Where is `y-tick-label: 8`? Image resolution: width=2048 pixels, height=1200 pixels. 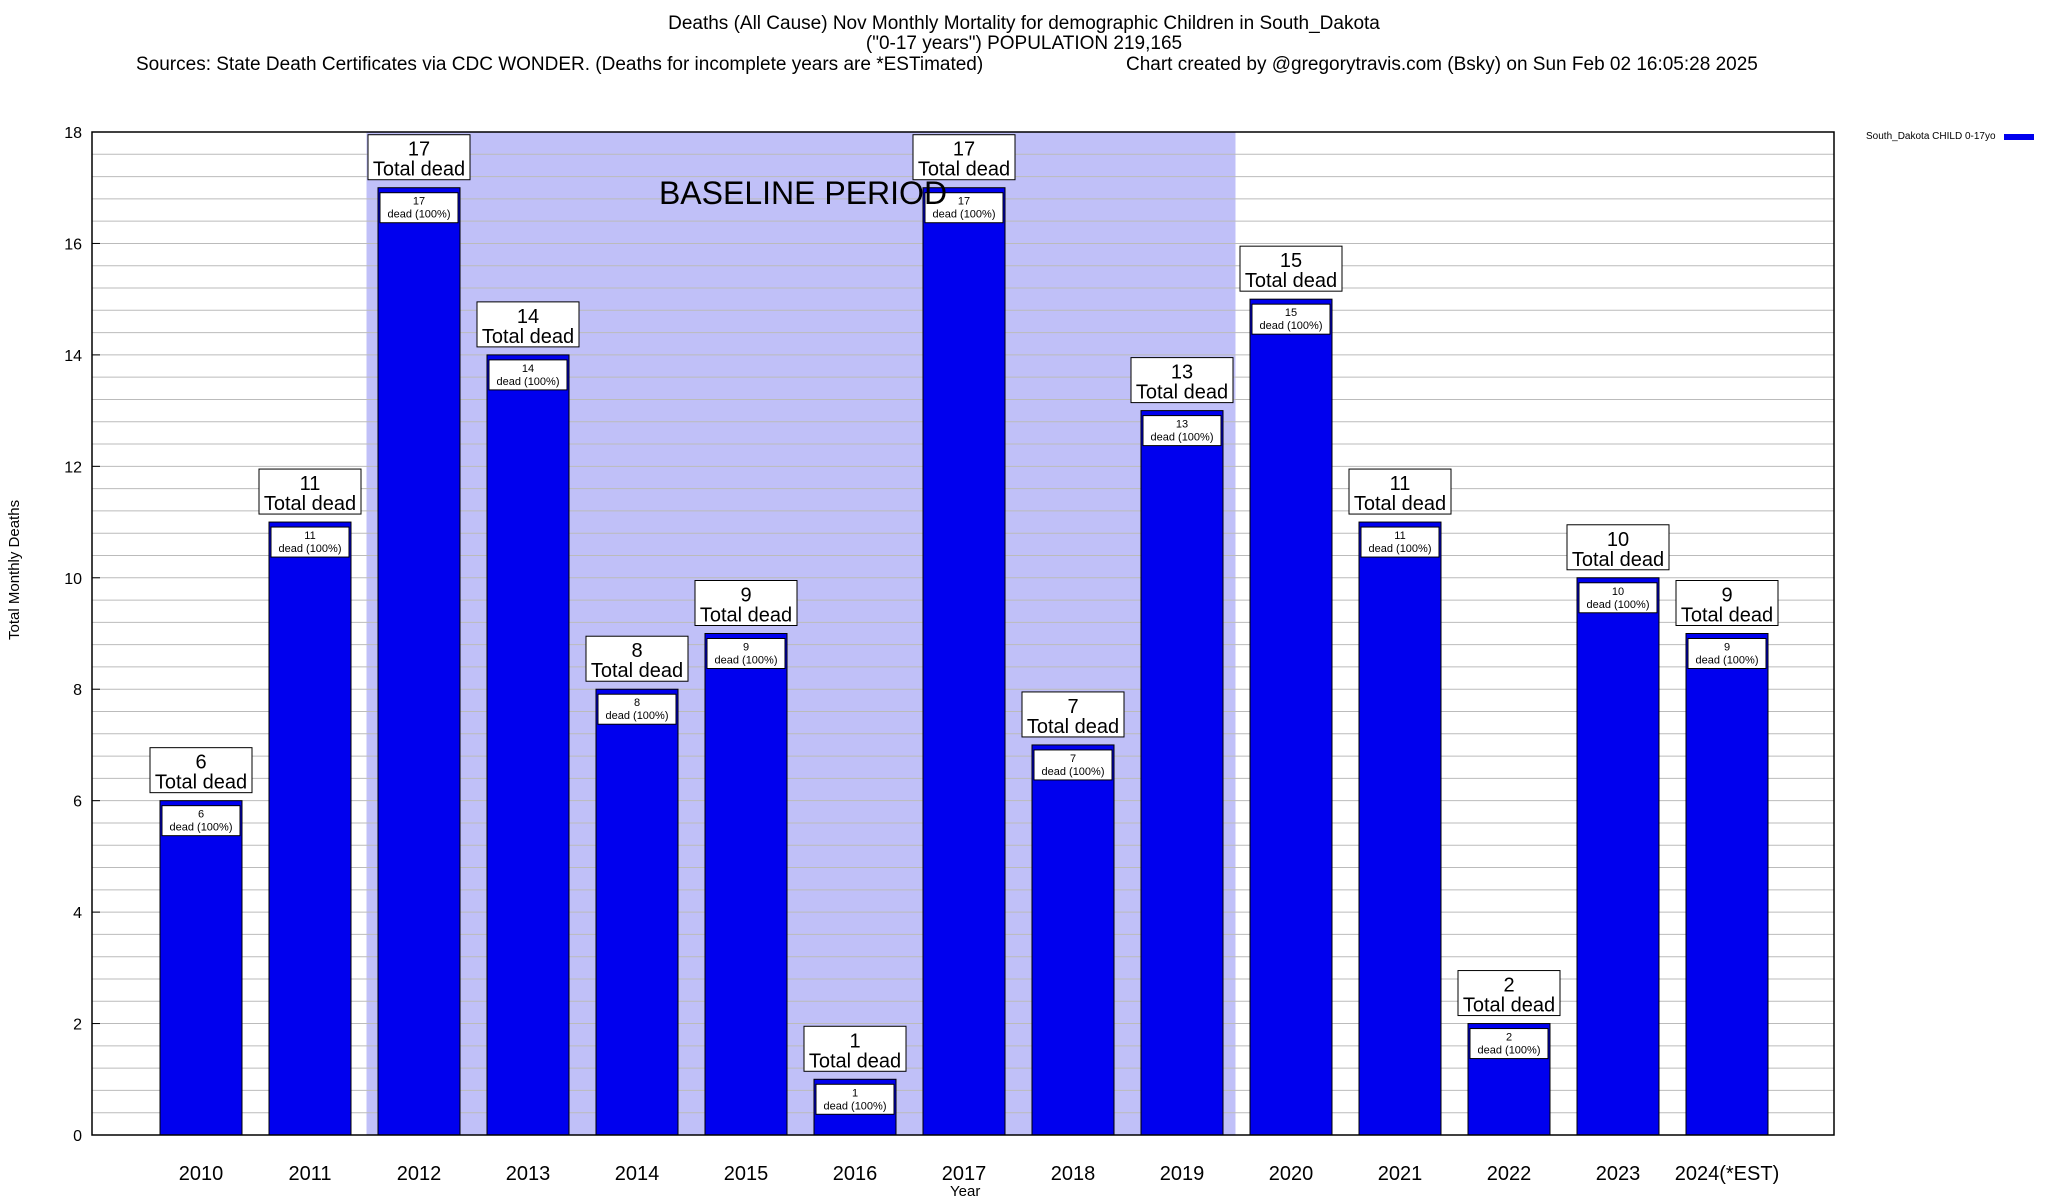 y-tick-label: 8 is located at coordinates (77, 690).